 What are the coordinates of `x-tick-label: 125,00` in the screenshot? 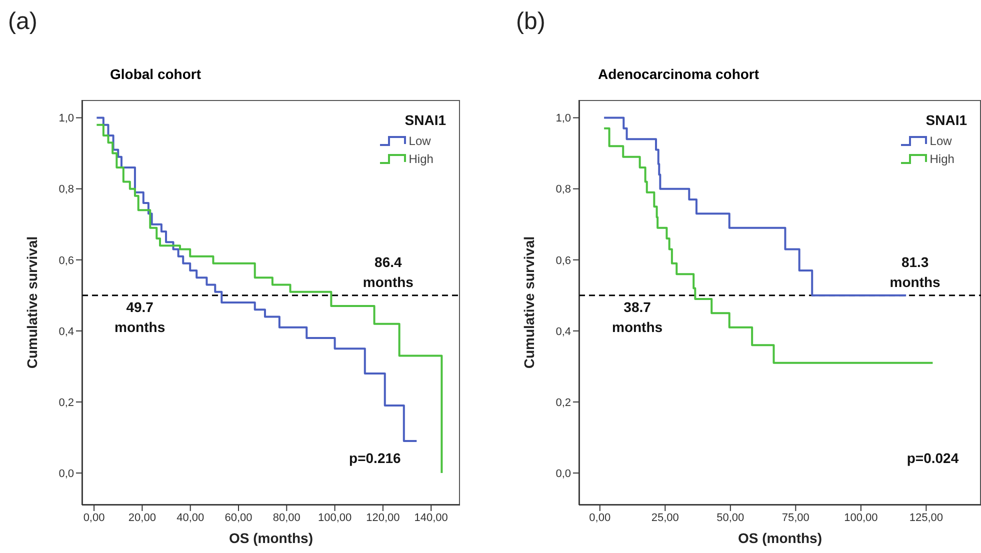 It's located at (926, 518).